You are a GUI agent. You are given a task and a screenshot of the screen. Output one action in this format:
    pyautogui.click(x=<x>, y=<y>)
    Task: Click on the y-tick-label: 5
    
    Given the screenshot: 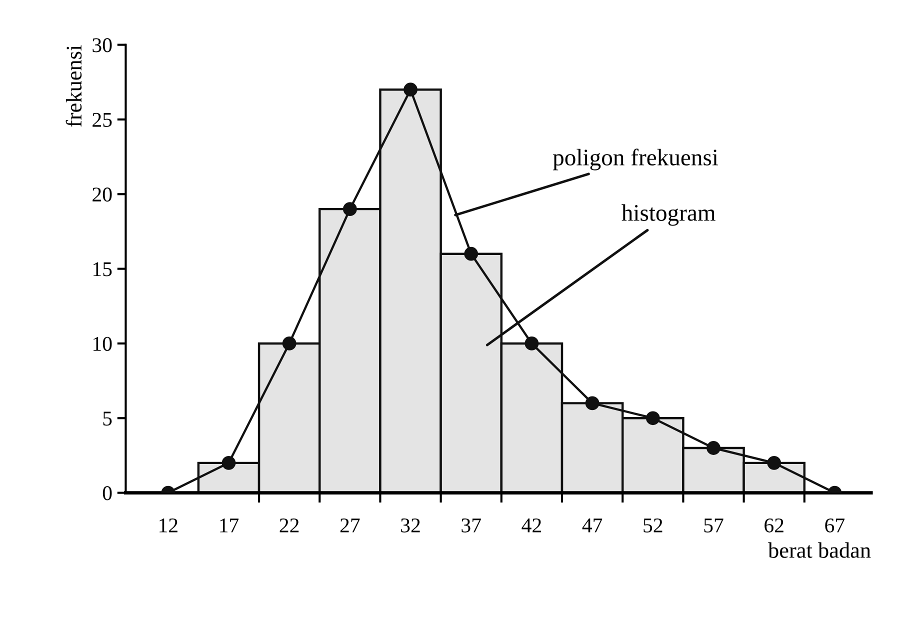 What is the action you would take?
    pyautogui.click(x=107, y=419)
    